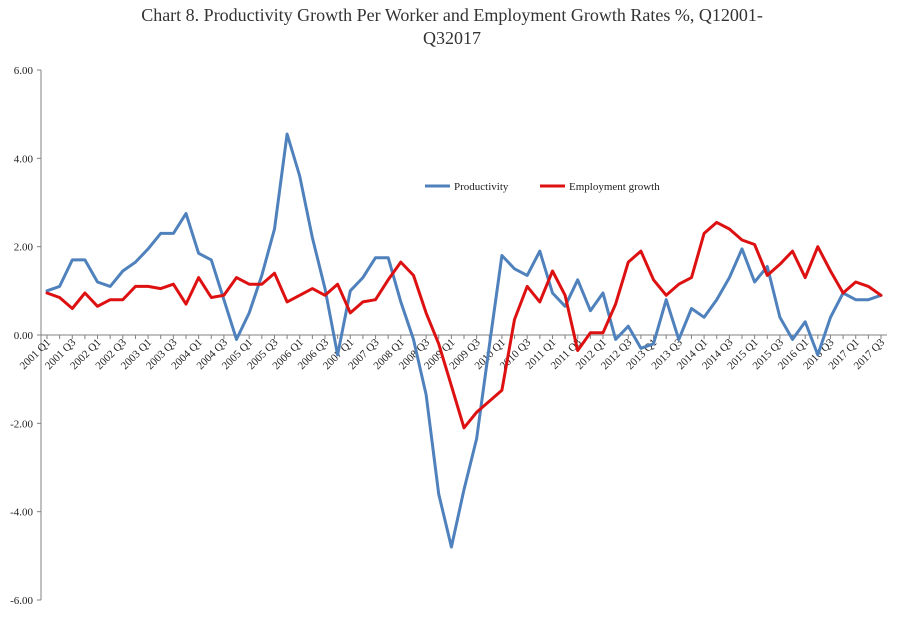  I want to click on chart-title-line-2: Q32017, so click(452, 38).